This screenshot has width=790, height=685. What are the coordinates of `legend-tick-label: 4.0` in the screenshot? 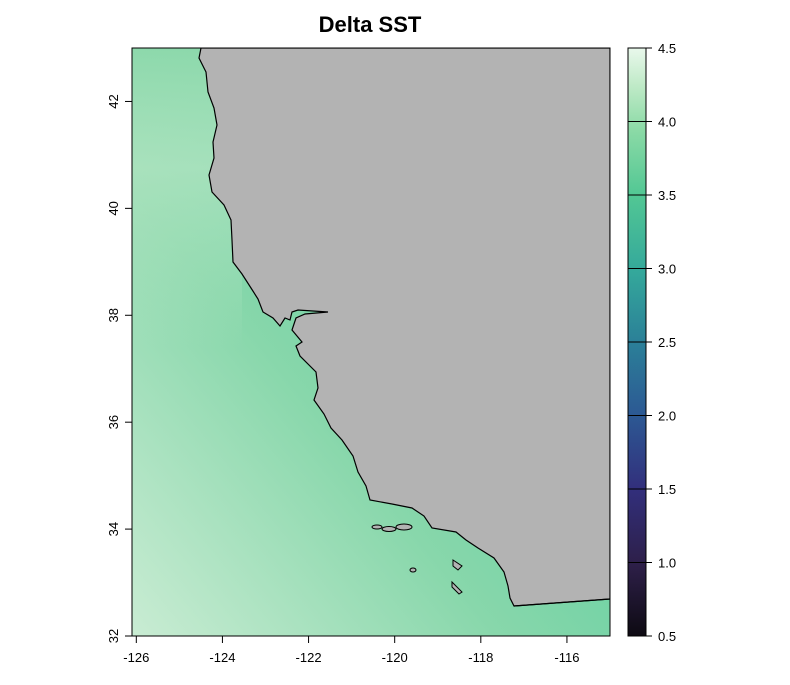 It's located at (667, 122).